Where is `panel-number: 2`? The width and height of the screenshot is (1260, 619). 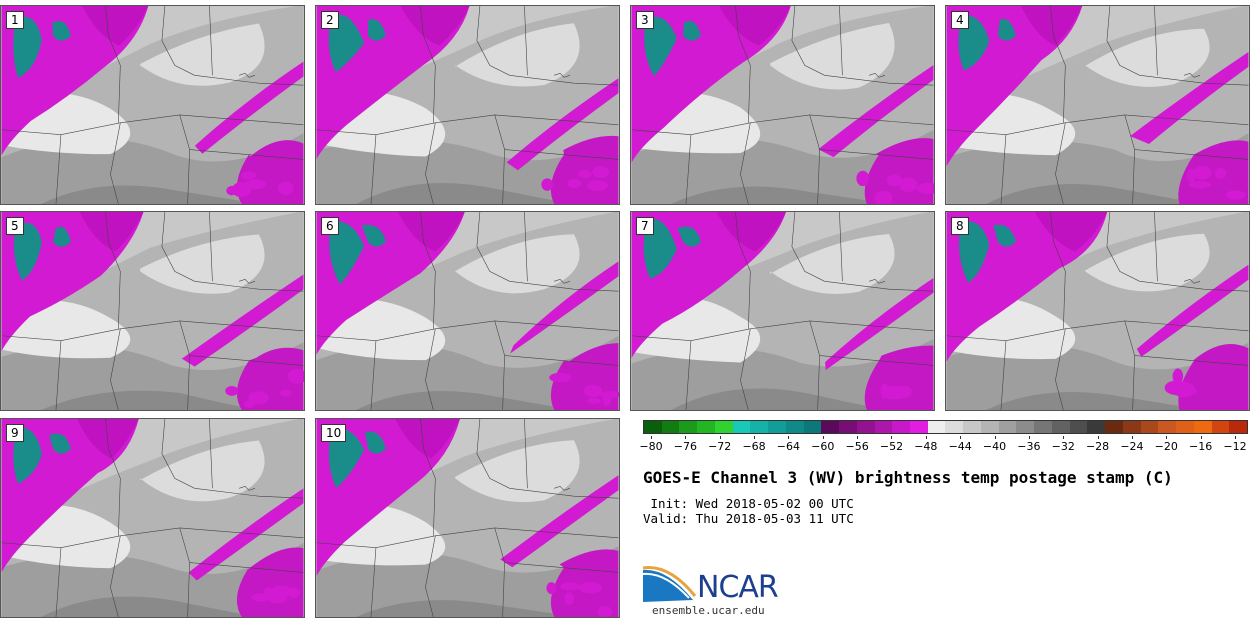 panel-number: 2 is located at coordinates (330, 20).